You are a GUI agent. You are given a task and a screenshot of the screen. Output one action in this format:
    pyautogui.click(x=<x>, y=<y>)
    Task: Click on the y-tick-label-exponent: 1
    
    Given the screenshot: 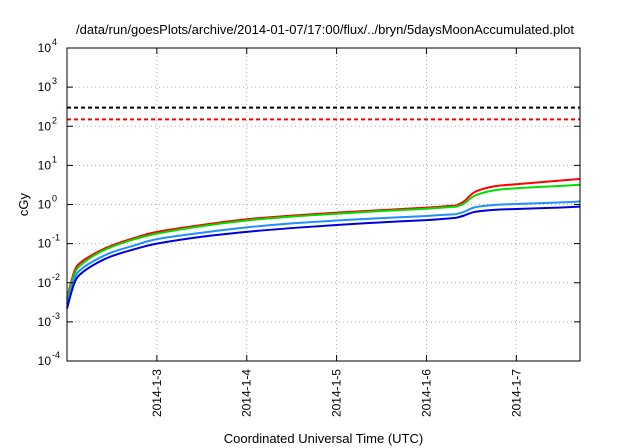 What is the action you would take?
    pyautogui.click(x=54, y=159)
    